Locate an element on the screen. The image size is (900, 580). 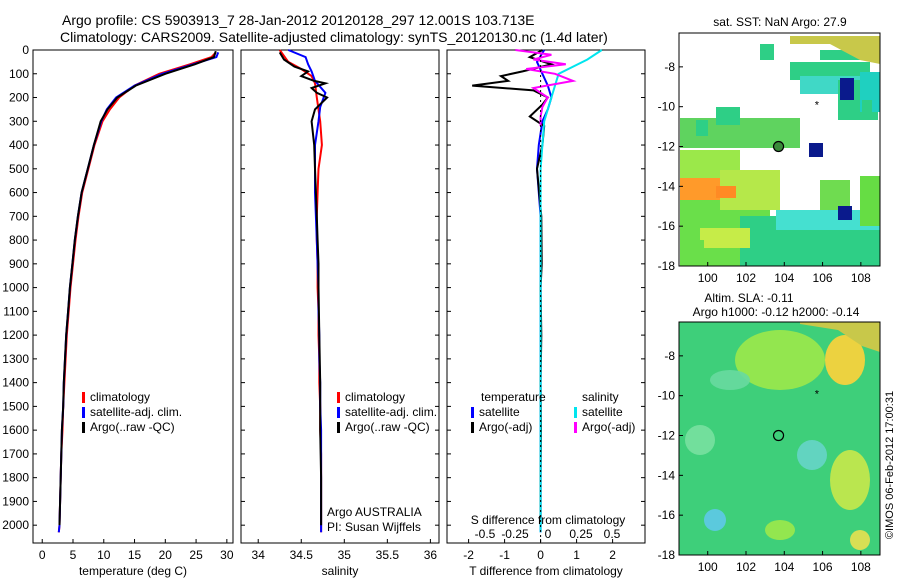
y-tick-label: 1100 is located at coordinates (16, 311).